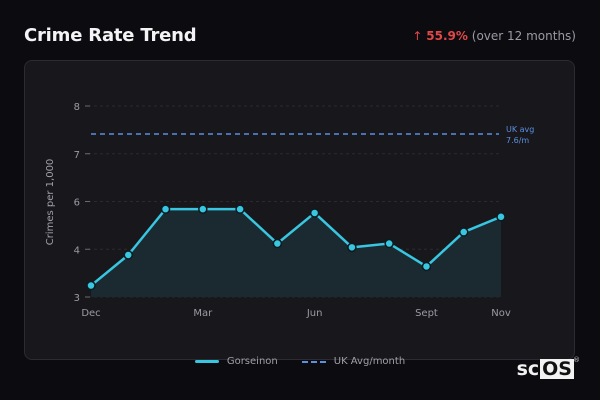 This screenshot has width=600, height=400. Describe the element at coordinates (557, 369) in the screenshot. I see `logo-highlight: OS` at that location.